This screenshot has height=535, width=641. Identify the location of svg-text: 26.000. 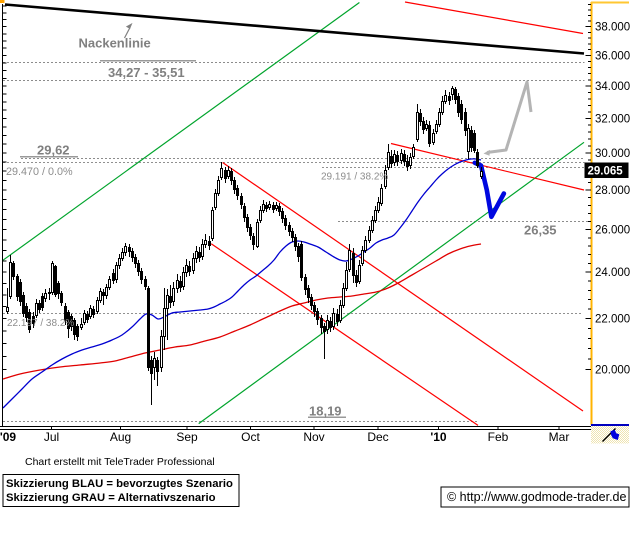
(612, 231).